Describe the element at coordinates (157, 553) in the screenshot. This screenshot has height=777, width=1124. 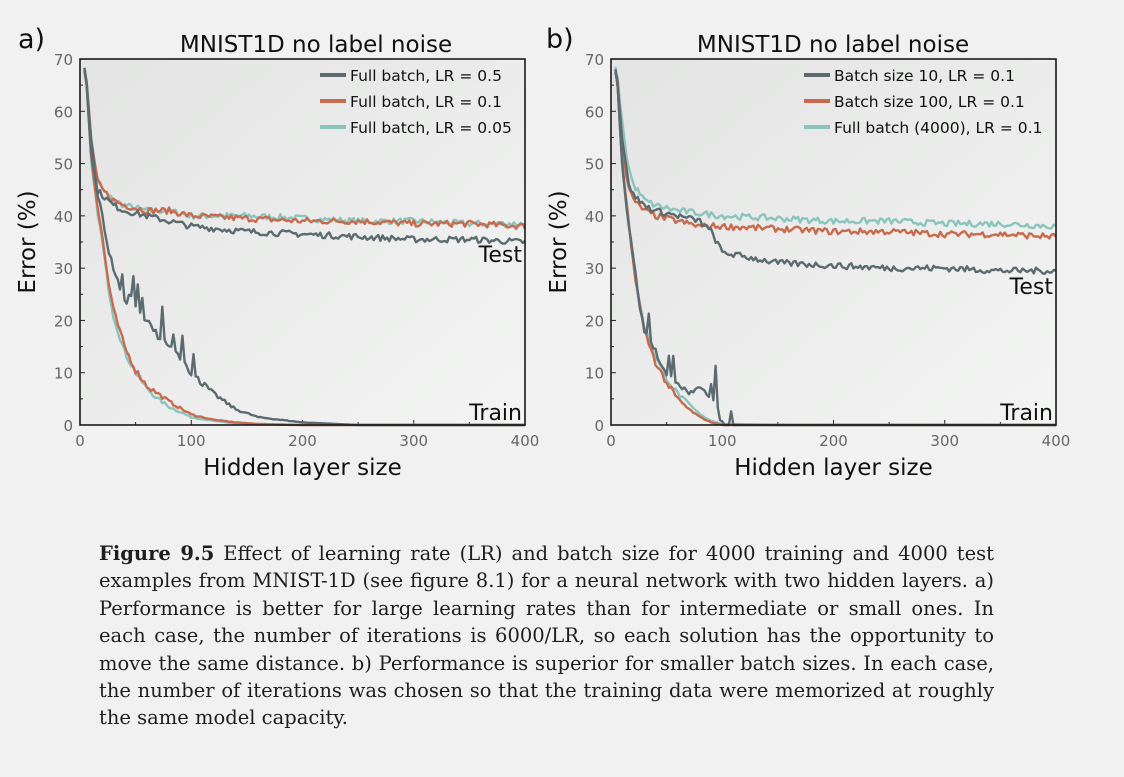
I see `caption-label: Figure 9.5` at that location.